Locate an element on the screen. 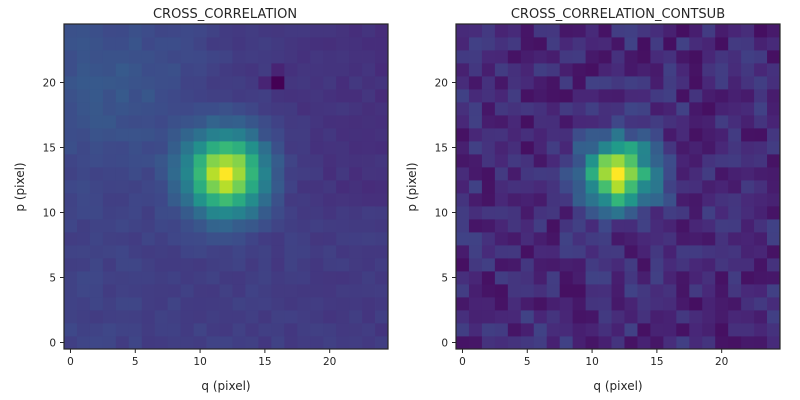  y-tick-label: 20 is located at coordinates (441, 84).